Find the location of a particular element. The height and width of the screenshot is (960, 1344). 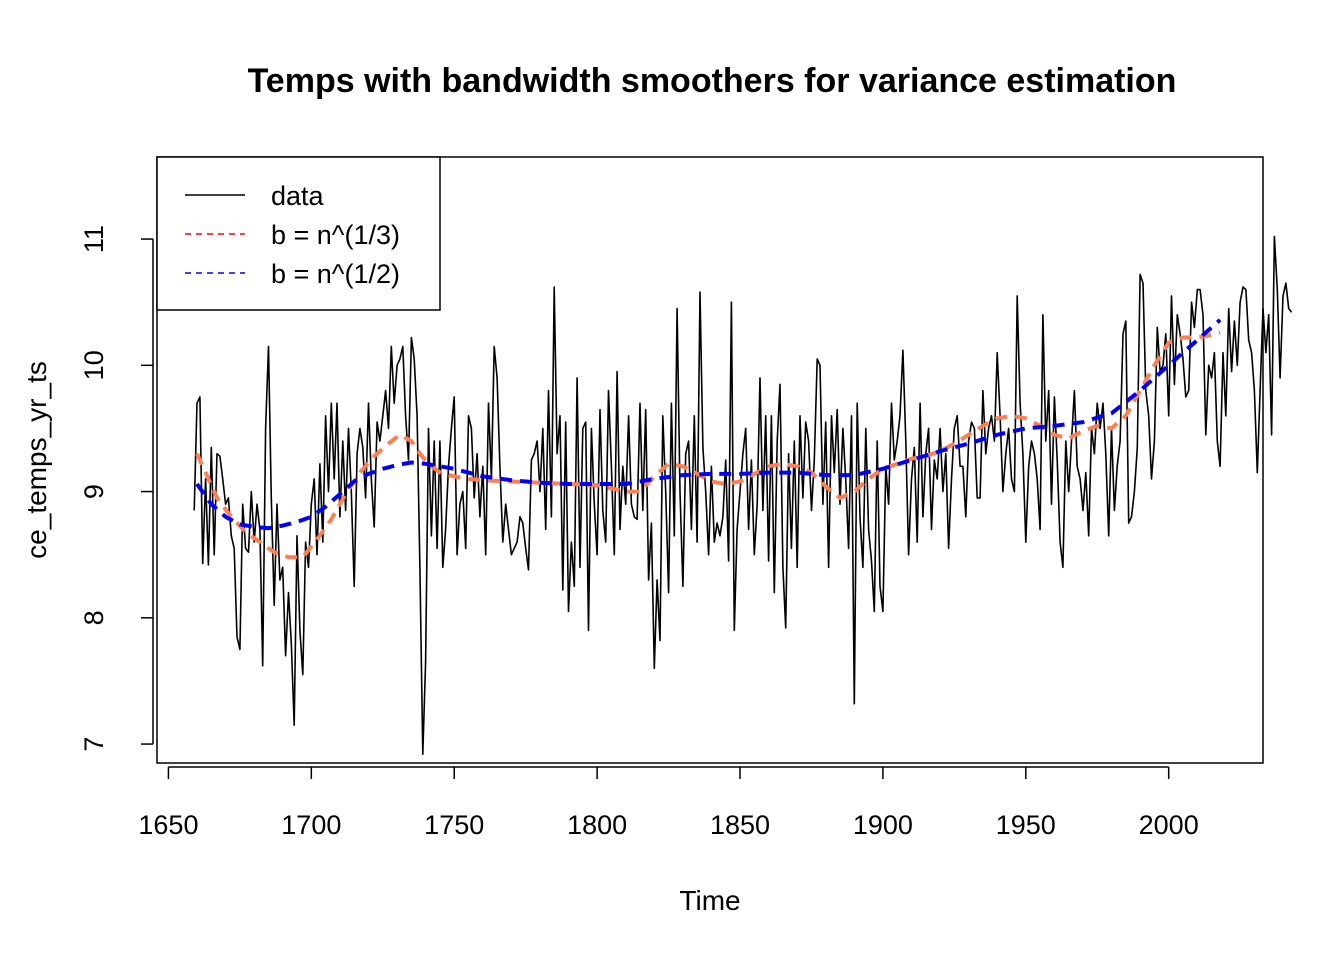

y-tick-label-8: 8 is located at coordinates (94, 617).